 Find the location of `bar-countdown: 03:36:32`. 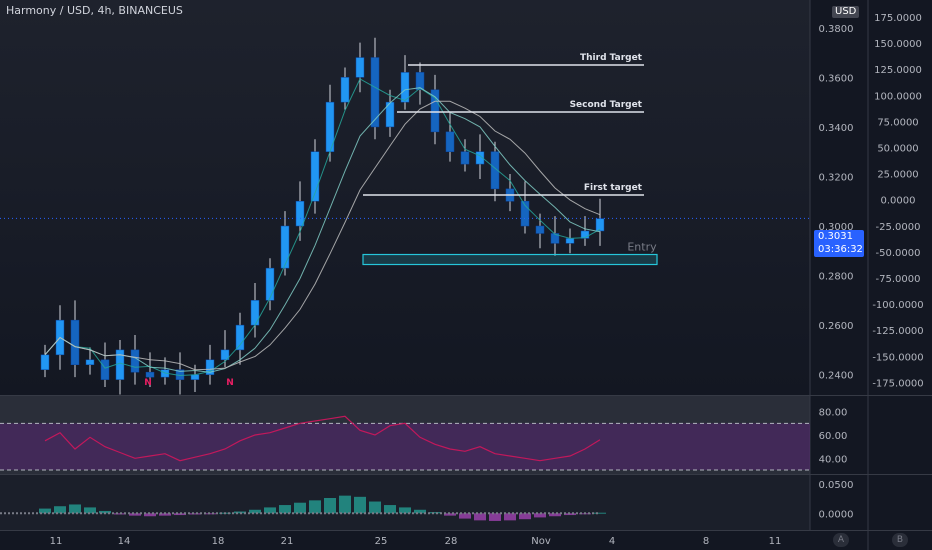

bar-countdown: 03:36:32 is located at coordinates (840, 249).